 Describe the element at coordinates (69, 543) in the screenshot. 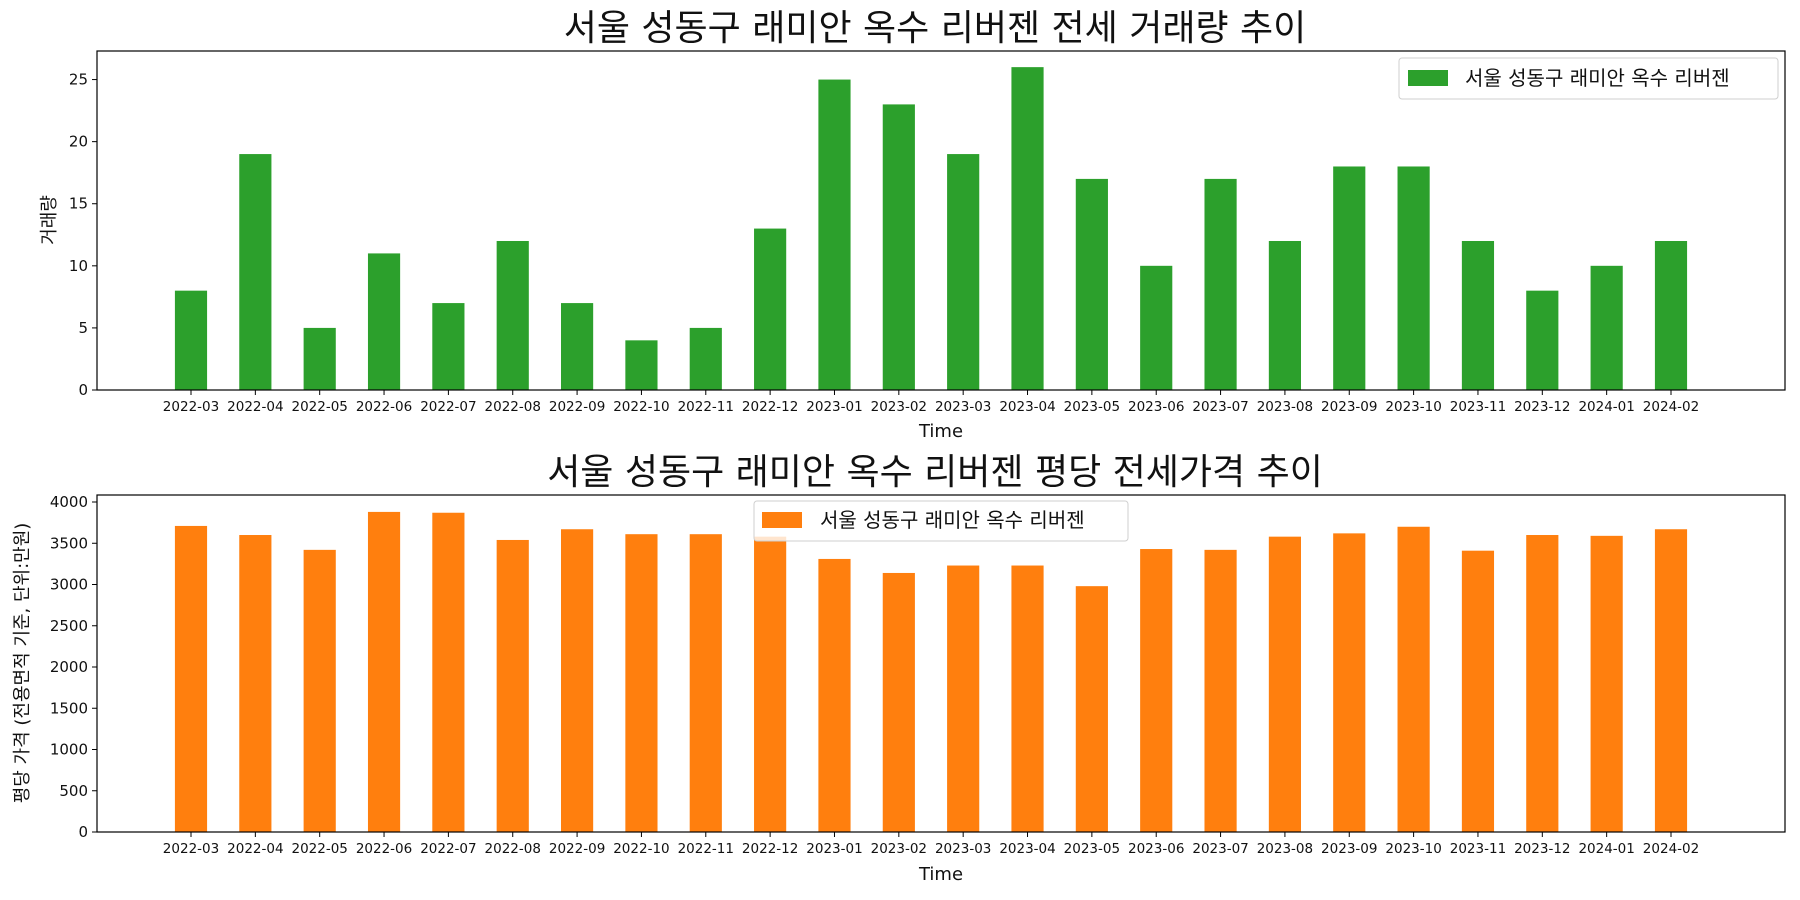

I see `y-tick-label: 3500` at that location.